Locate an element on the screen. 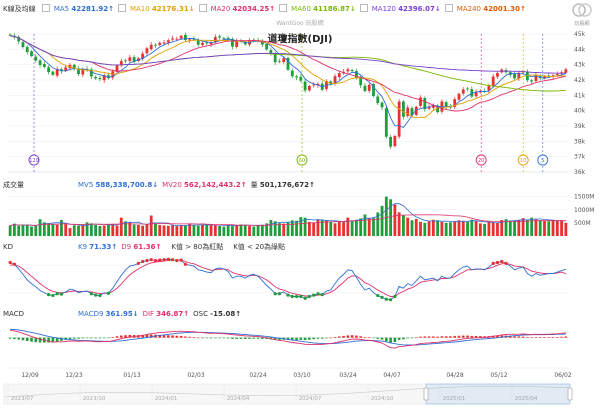  price-y-tick: 42k is located at coordinates (580, 80).